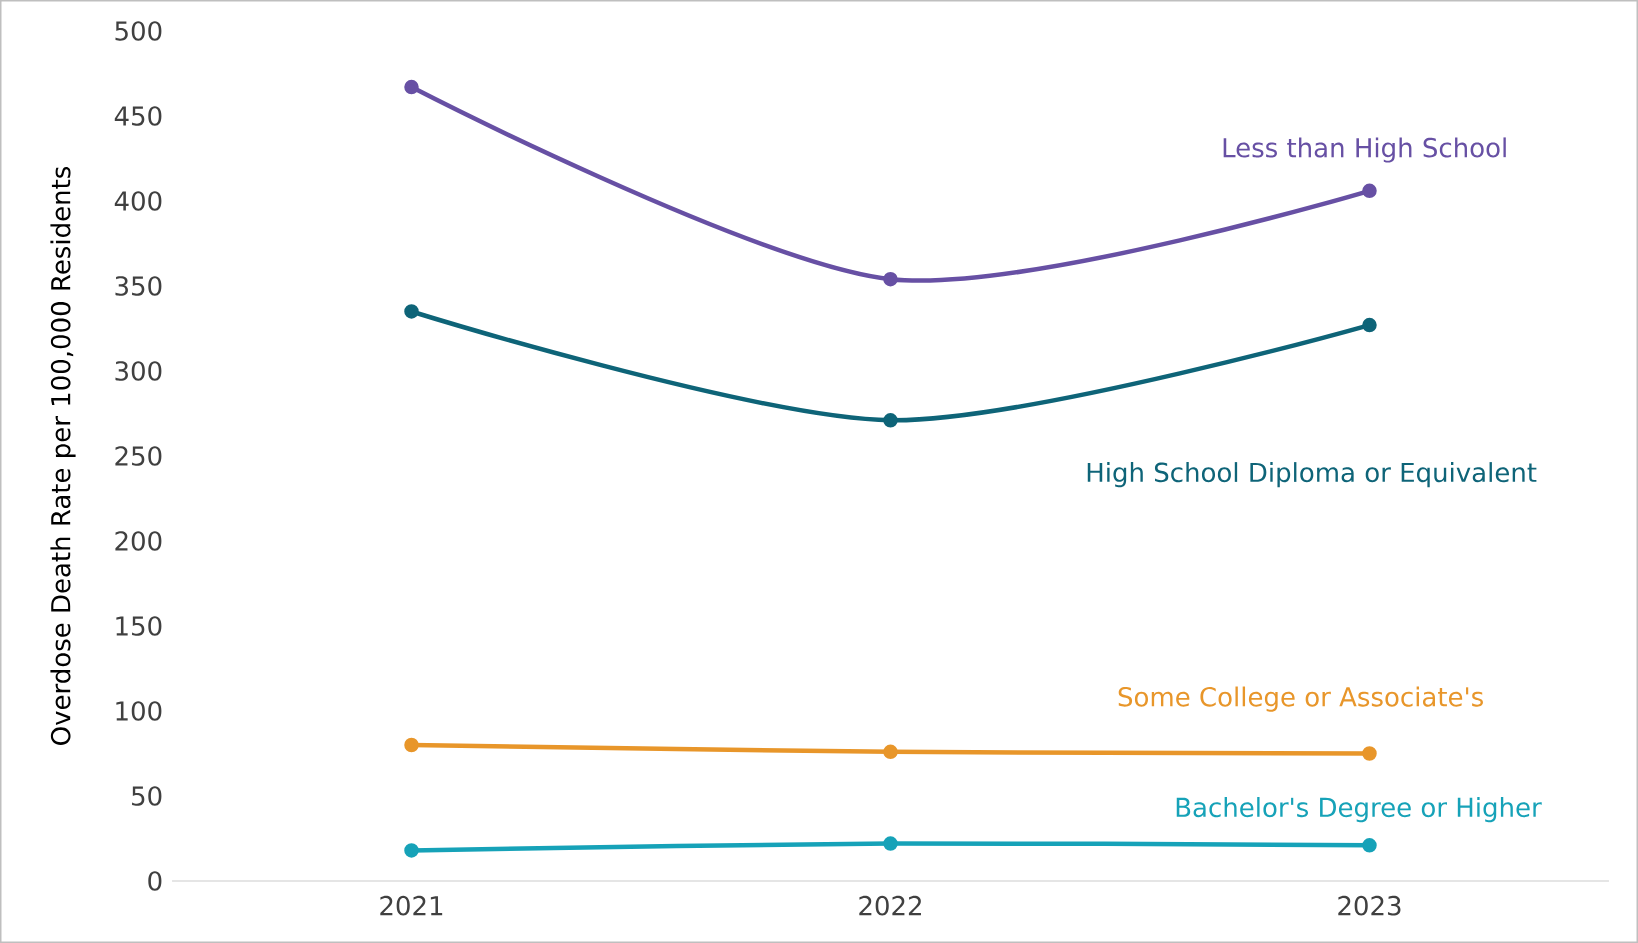 This screenshot has width=1638, height=943. Describe the element at coordinates (1364, 150) in the screenshot. I see `series-label: Less than High School` at that location.